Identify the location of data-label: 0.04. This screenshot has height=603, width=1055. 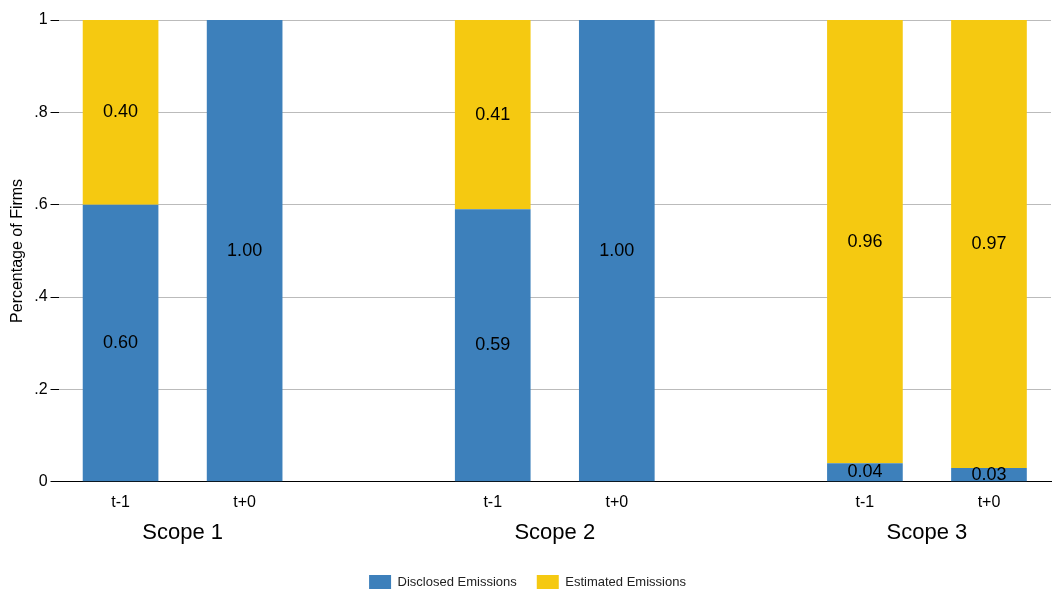
(865, 471).